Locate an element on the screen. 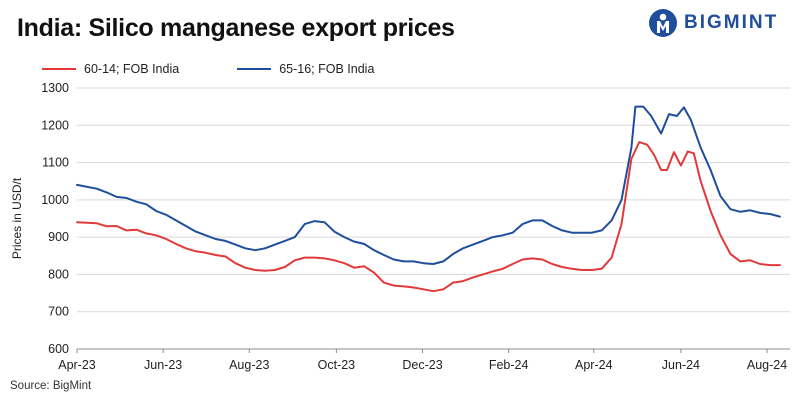  y-tick-label: 800 is located at coordinates (58, 274).